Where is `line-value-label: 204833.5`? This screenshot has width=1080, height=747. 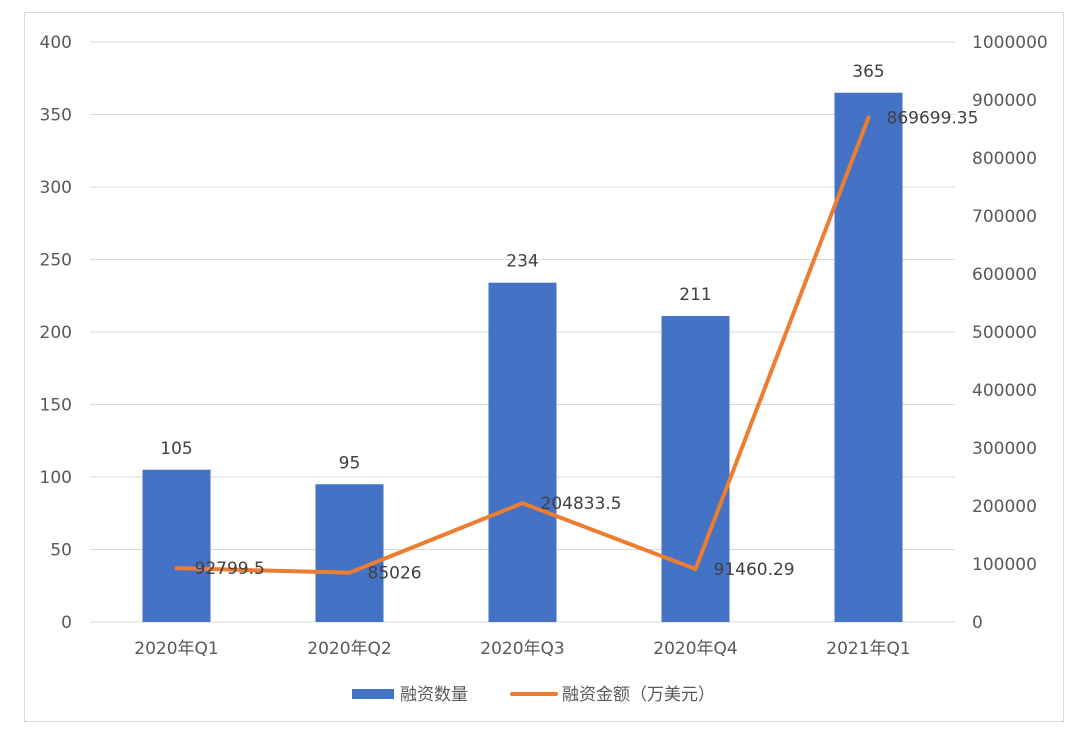 line-value-label: 204833.5 is located at coordinates (581, 504).